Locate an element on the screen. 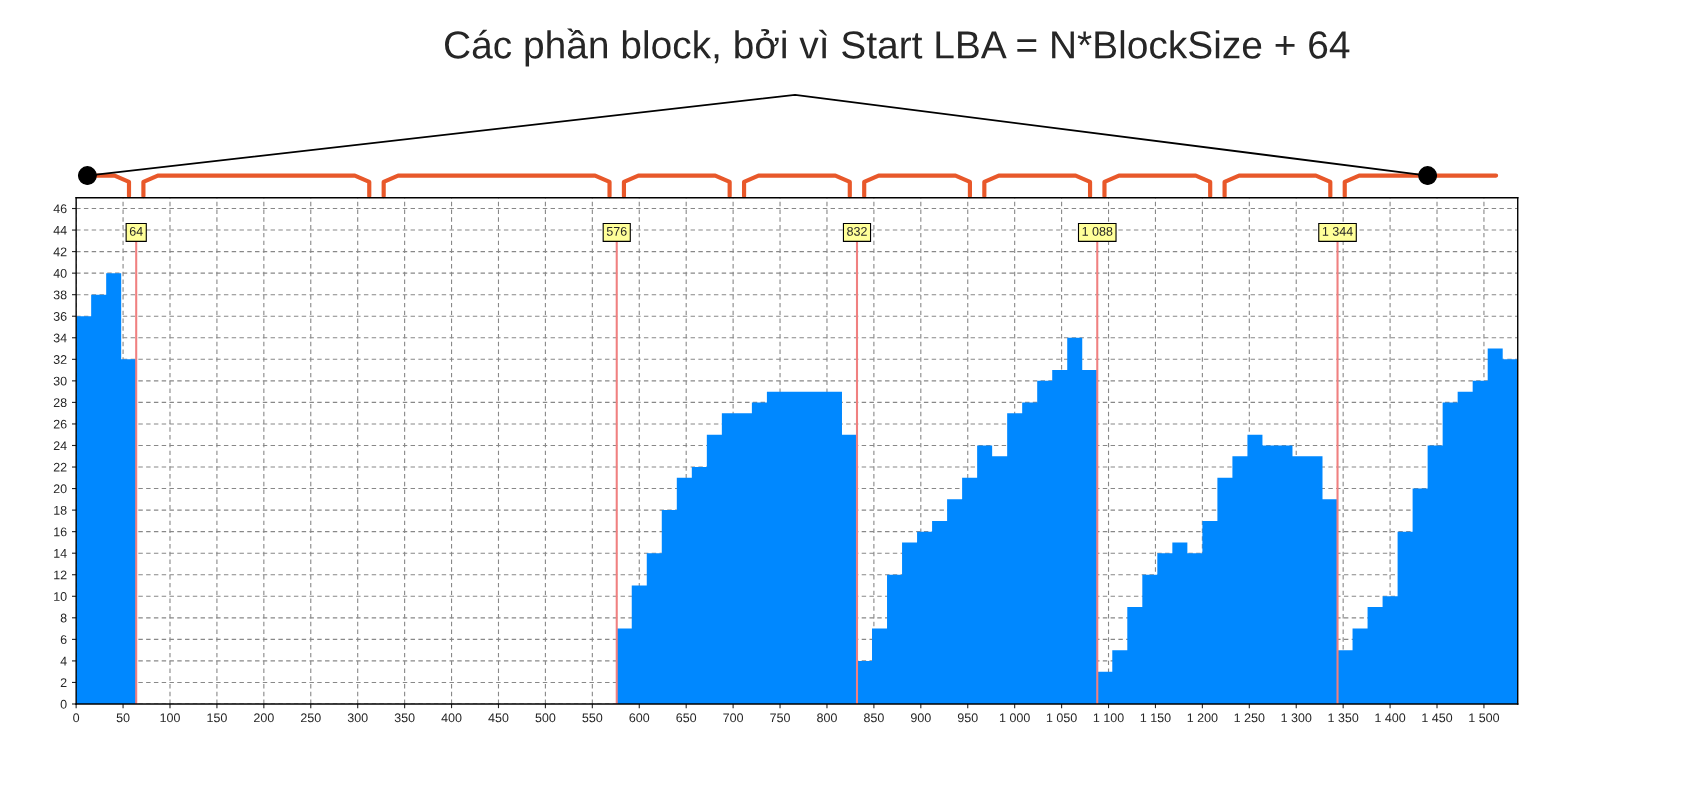 Image resolution: width=1692 pixels, height=791 pixels. x-tick-label: 300 is located at coordinates (357, 718).